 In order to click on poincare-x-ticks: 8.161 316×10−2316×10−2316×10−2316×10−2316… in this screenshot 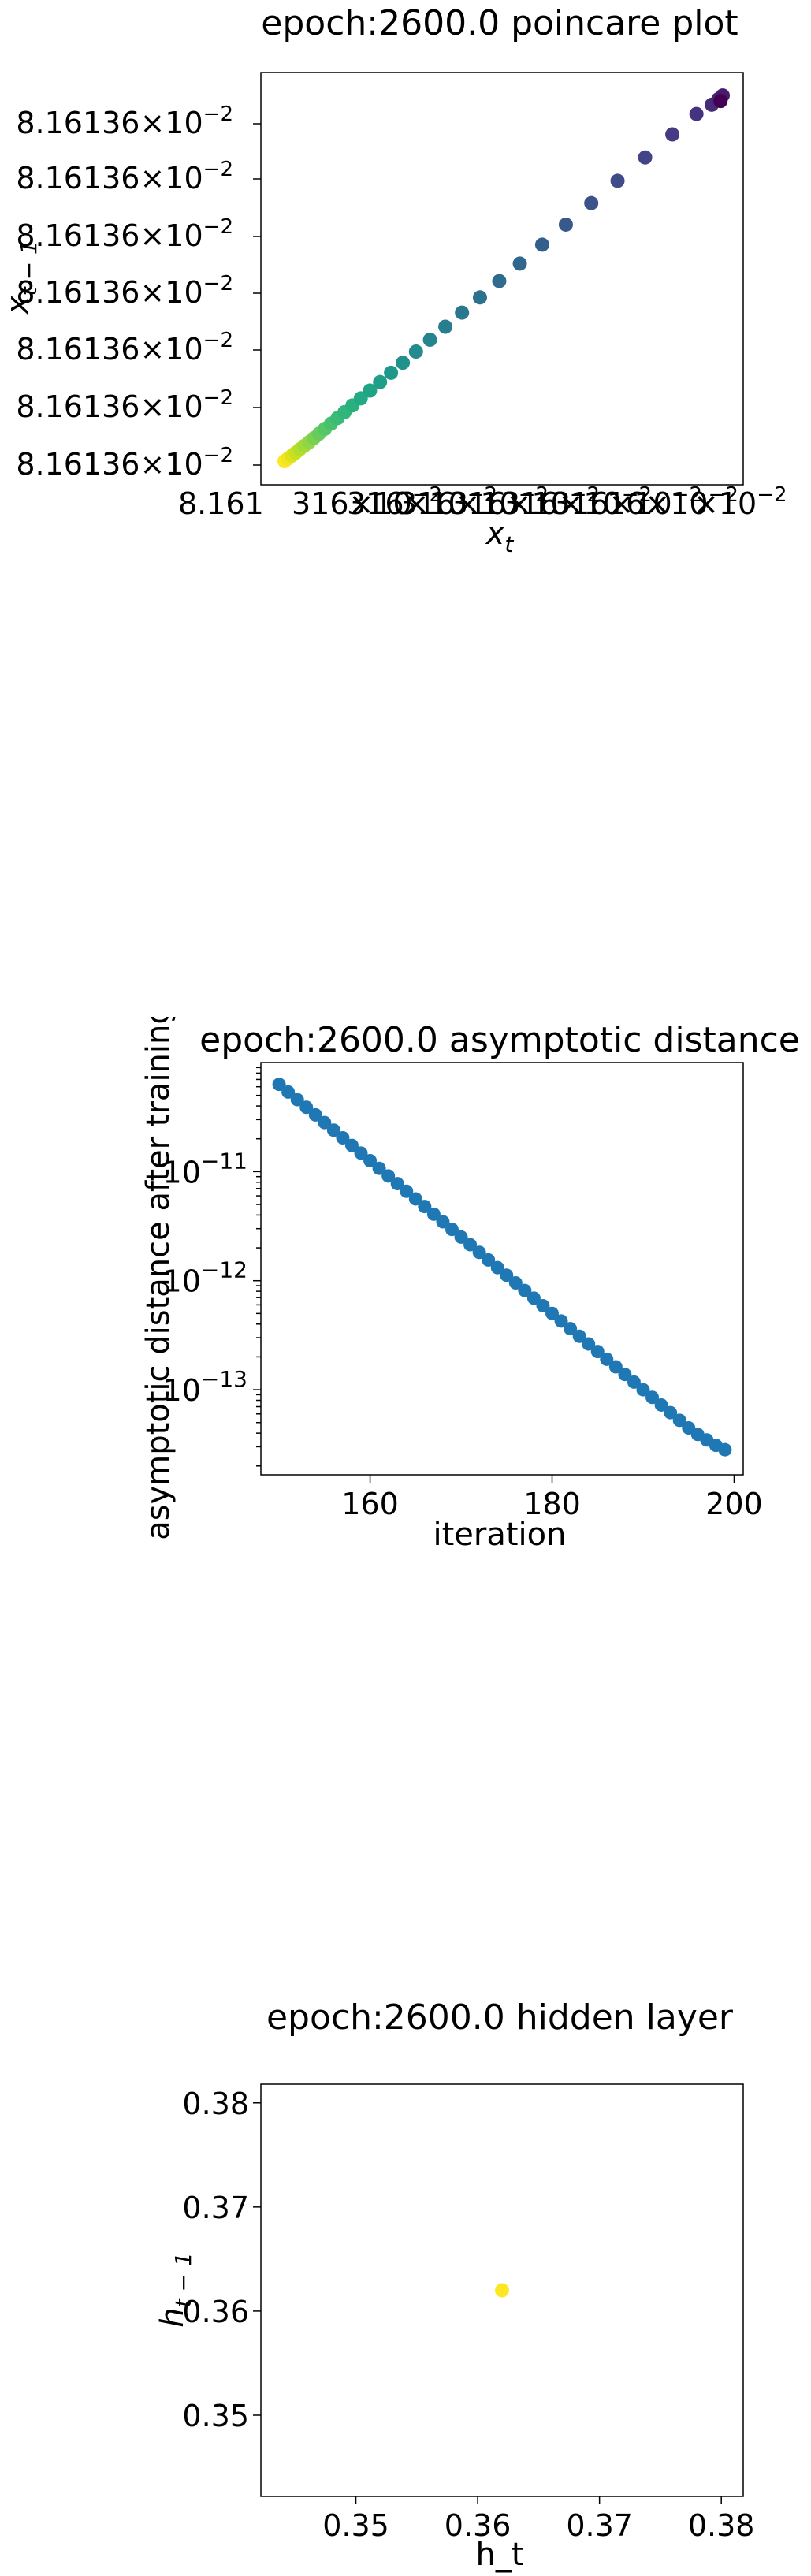, I will do `click(482, 502)`.